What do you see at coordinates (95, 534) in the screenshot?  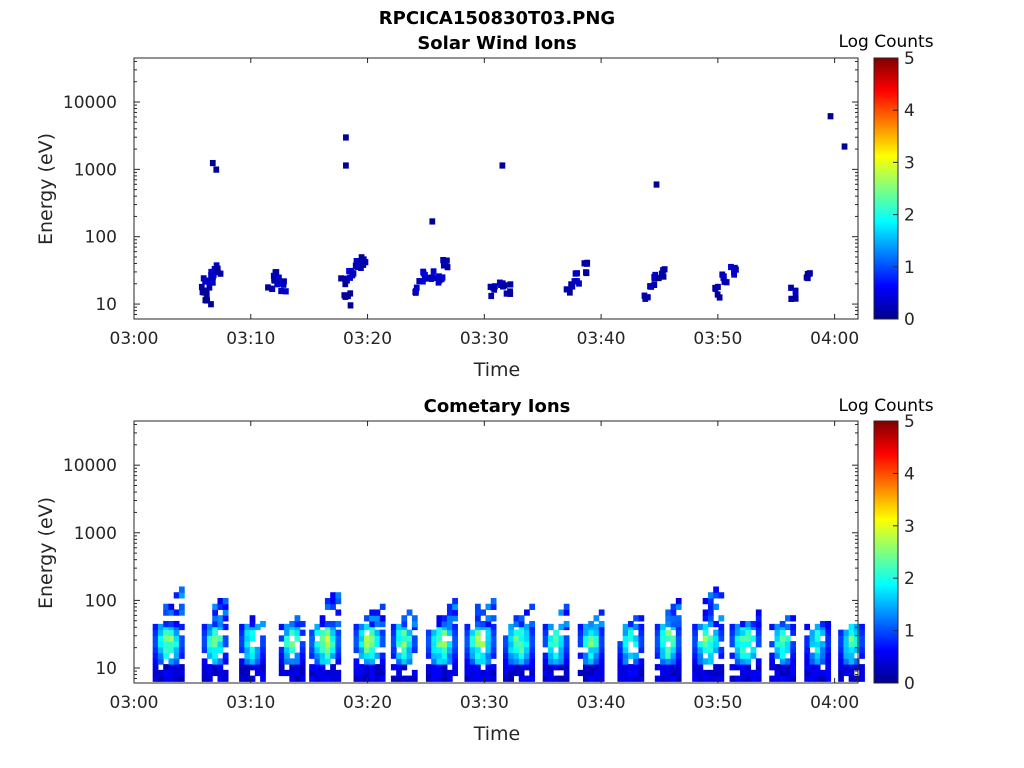 I see `y-tick-label: 1000` at bounding box center [95, 534].